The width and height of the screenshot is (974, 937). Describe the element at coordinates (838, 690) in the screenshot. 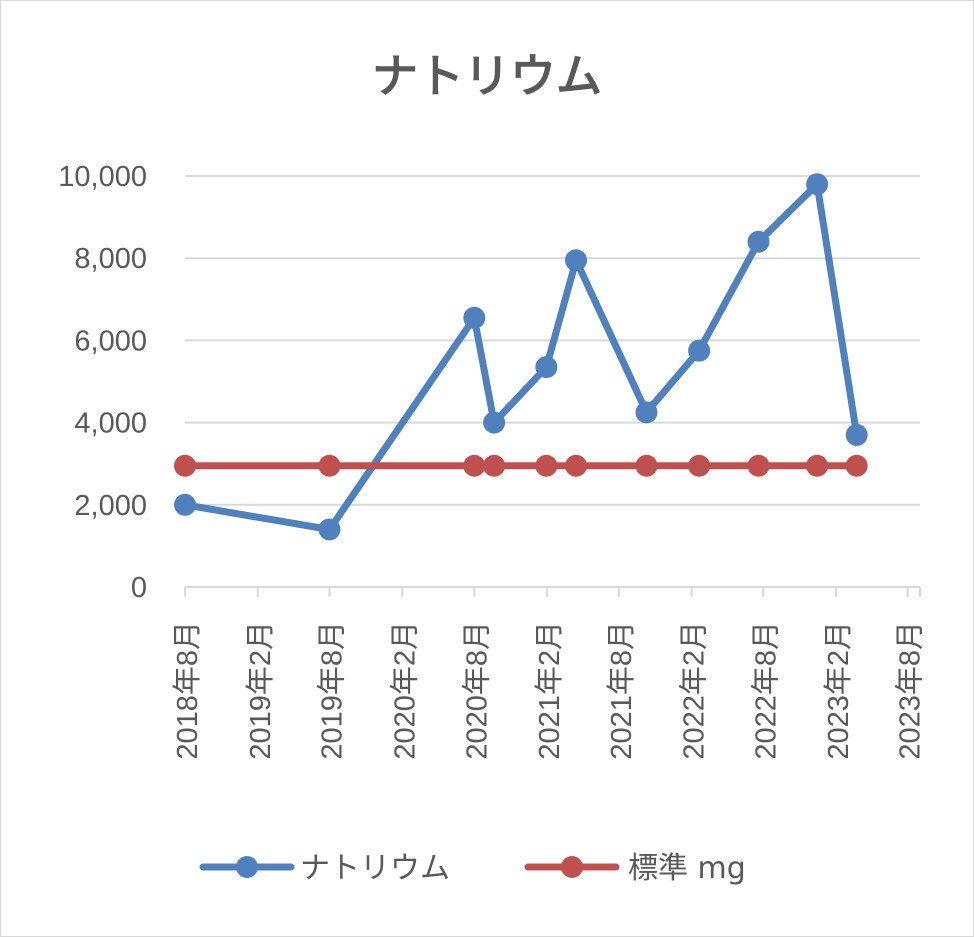

I see `x-tick-label: 2023年2月` at that location.